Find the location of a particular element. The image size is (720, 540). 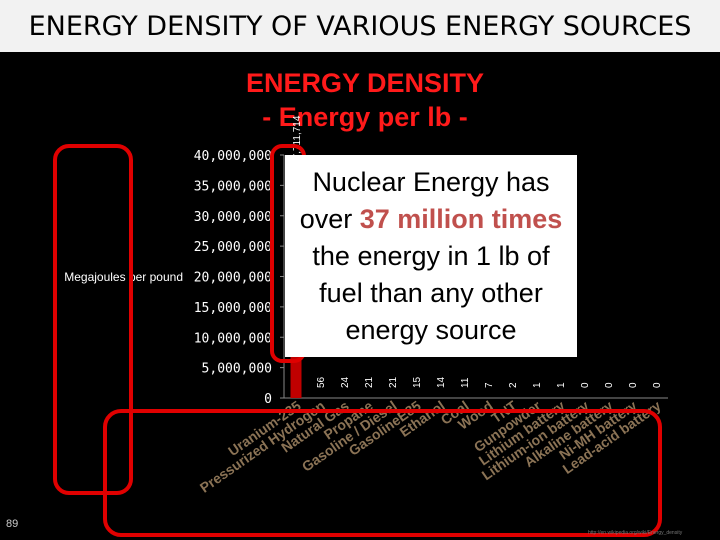

bar-data-label: 14 is located at coordinates (441, 382).